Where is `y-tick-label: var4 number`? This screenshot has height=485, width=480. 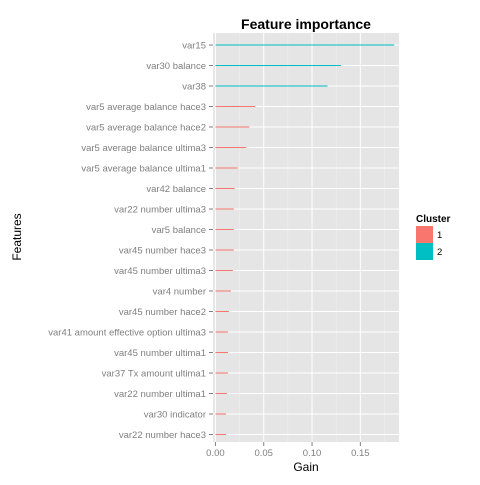
y-tick-label: var4 number is located at coordinates (179, 292).